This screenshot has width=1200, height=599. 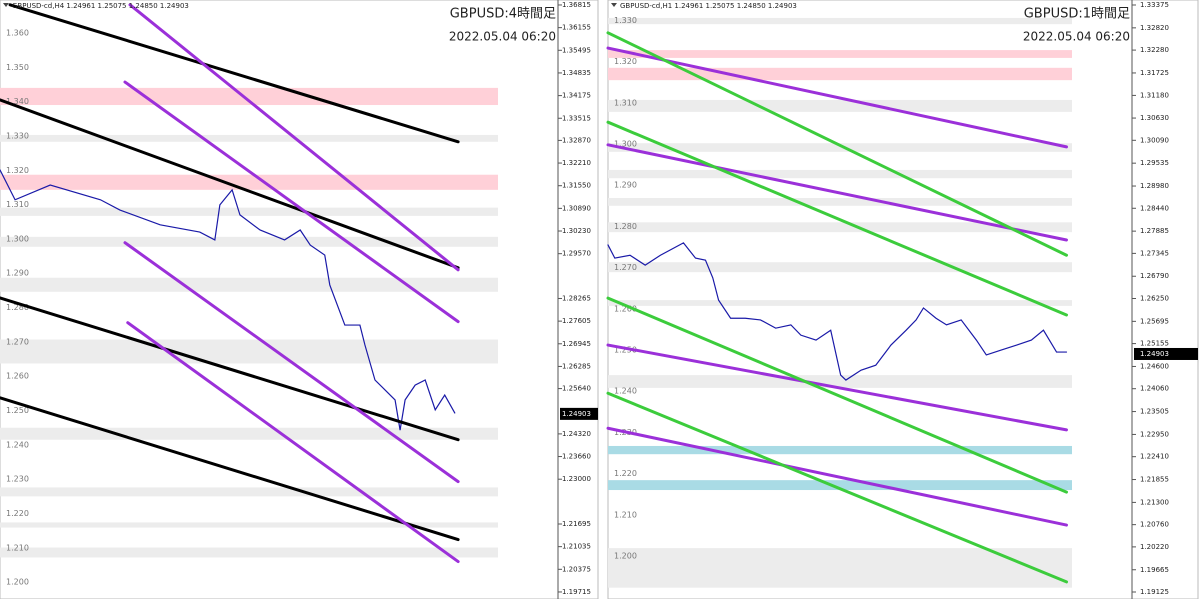 I want to click on y-tick-label: 1.33375, so click(x=1154, y=5).